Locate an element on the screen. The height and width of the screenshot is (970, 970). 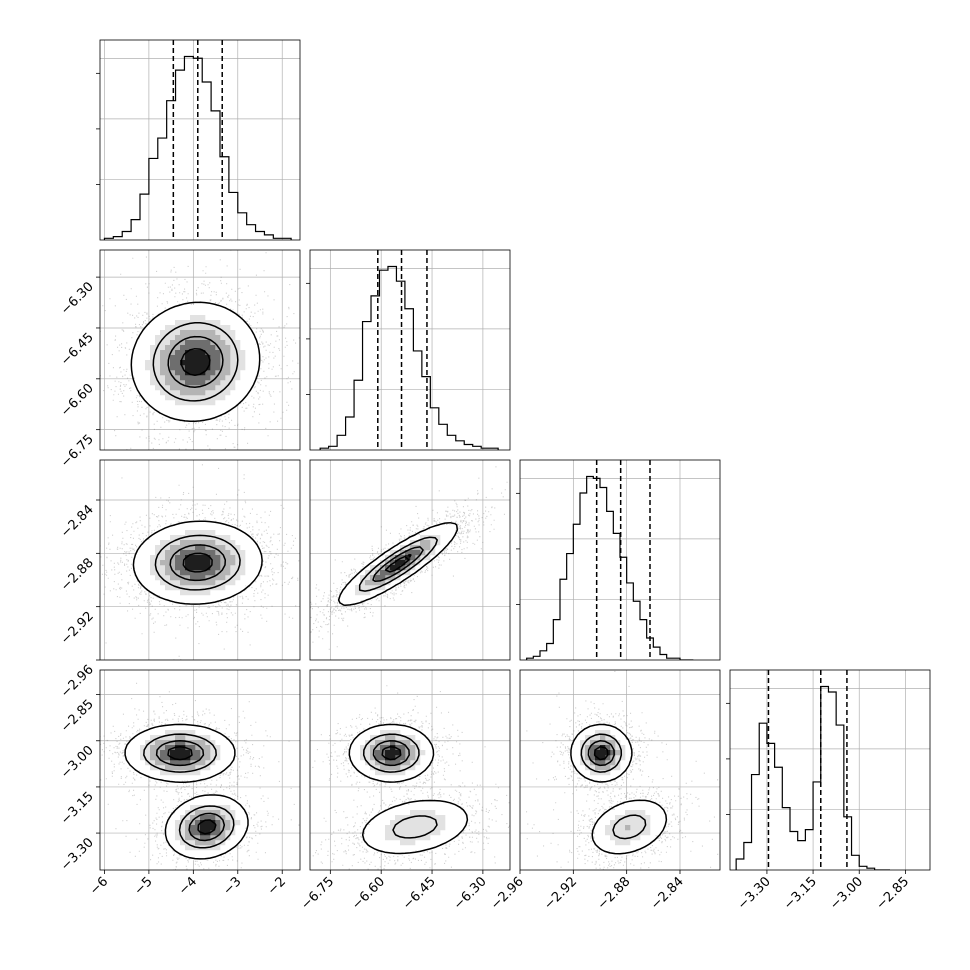
y-tick-label: −2.96 is located at coordinates (77, 681).